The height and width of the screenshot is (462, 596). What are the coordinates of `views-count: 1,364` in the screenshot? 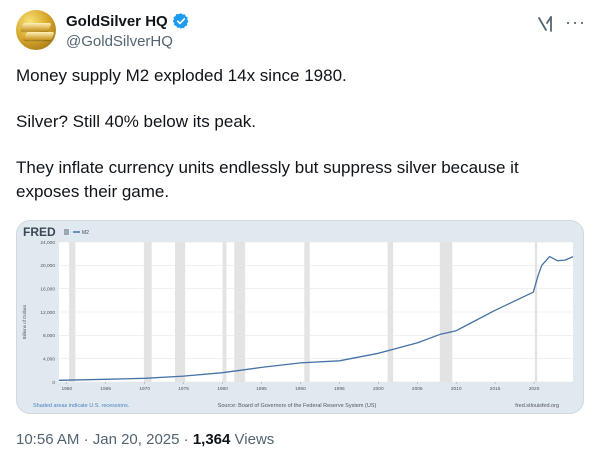 It's located at (211, 439).